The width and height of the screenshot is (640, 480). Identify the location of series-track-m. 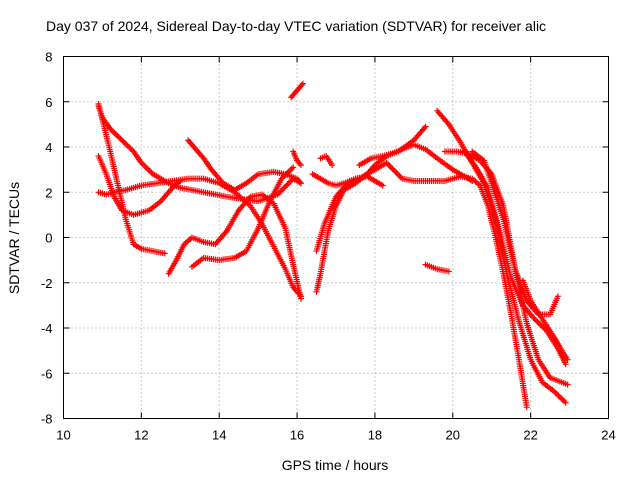
(326, 161).